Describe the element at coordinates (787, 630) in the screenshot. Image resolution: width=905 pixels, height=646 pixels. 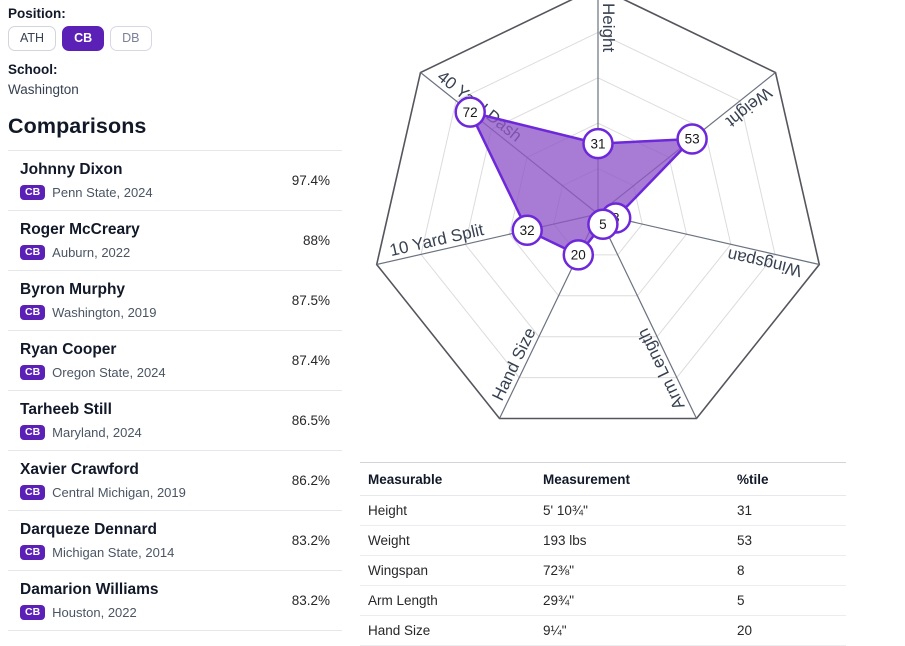
I see `percentile-value: 20` at that location.